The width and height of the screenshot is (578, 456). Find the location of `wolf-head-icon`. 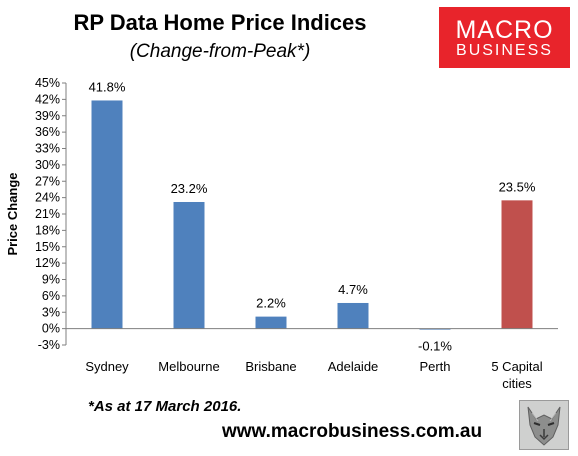

wolf-head-icon is located at coordinates (544, 425).